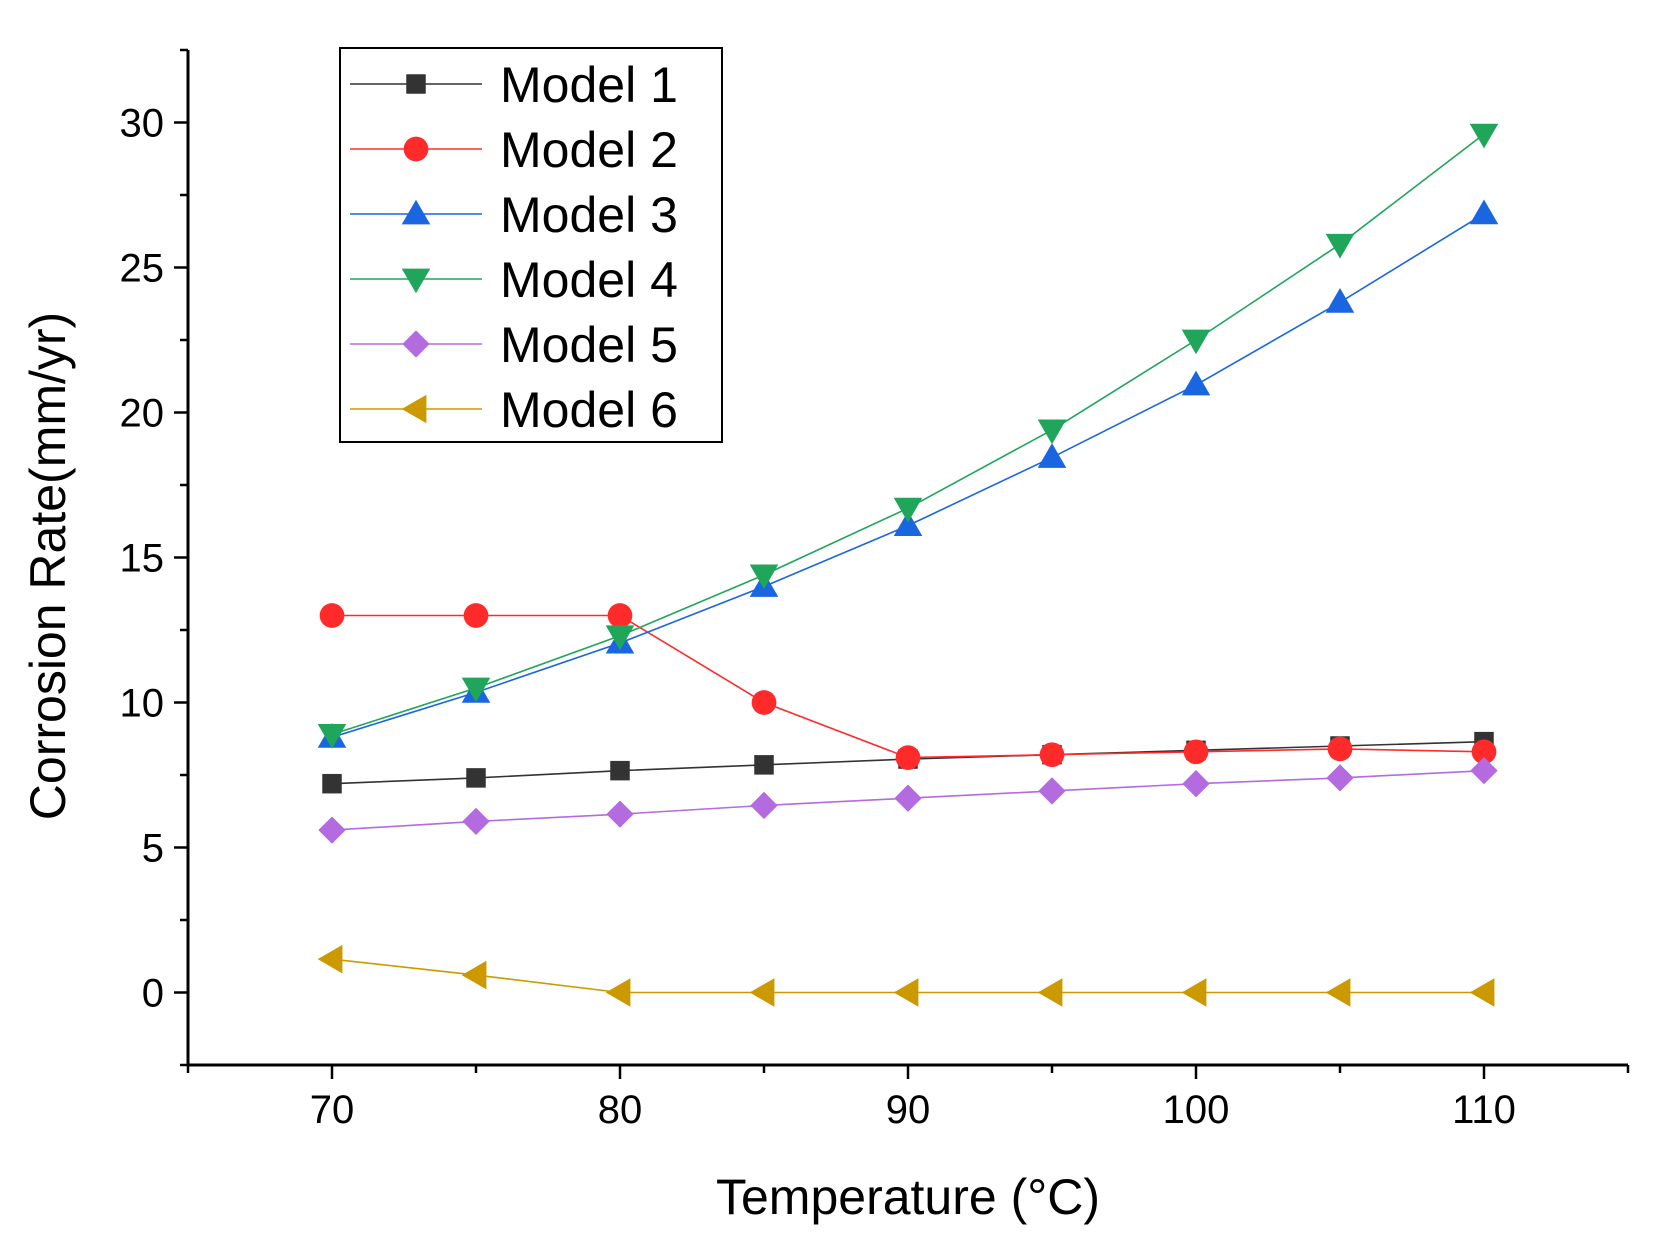 The height and width of the screenshot is (1244, 1654). I want to click on legend-item: Model 4, so click(514, 280).